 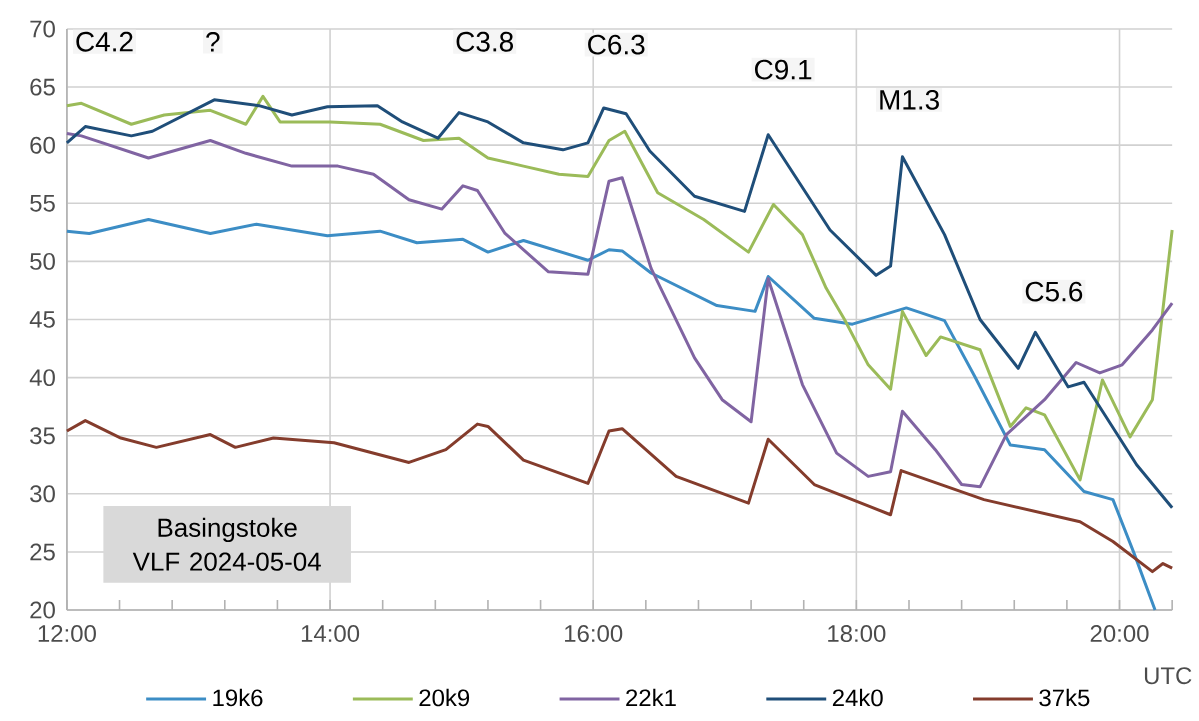 What do you see at coordinates (1119, 634) in the screenshot?
I see `x-tick-label: 20:00` at bounding box center [1119, 634].